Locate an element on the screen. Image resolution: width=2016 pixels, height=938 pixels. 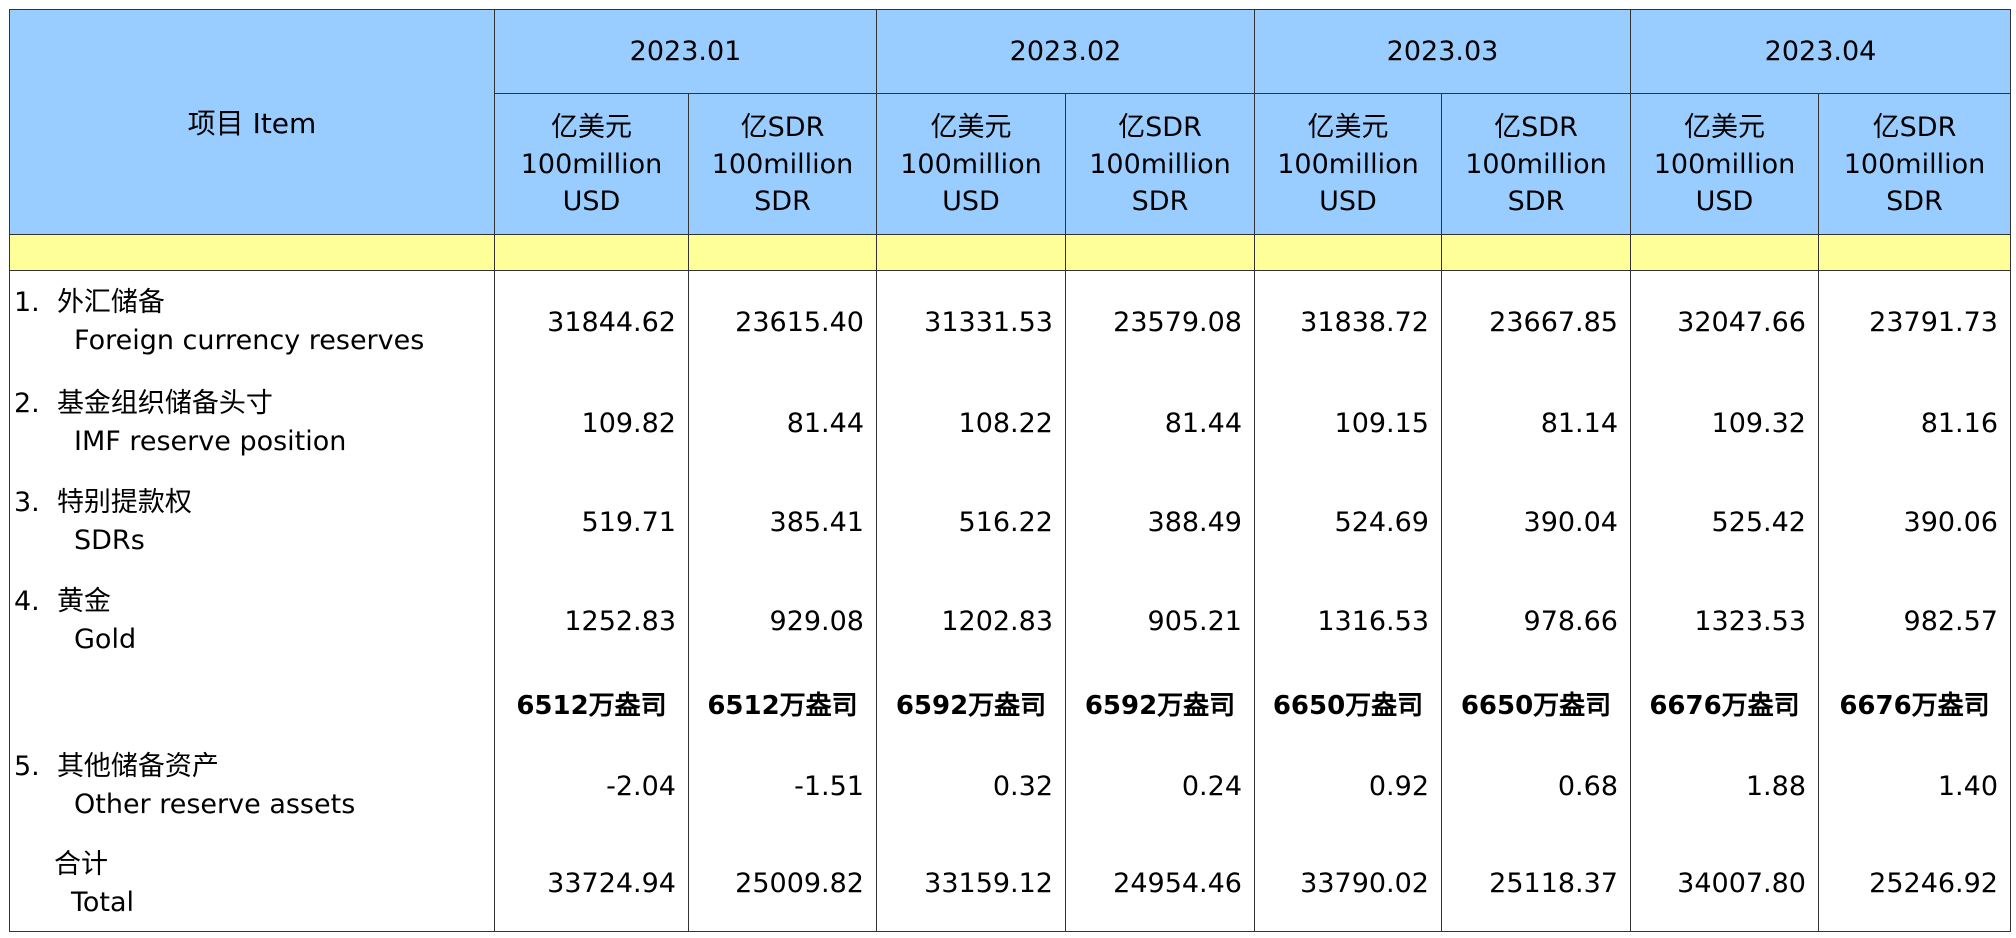
value-cell: 25246.92 is located at coordinates (1914, 884).